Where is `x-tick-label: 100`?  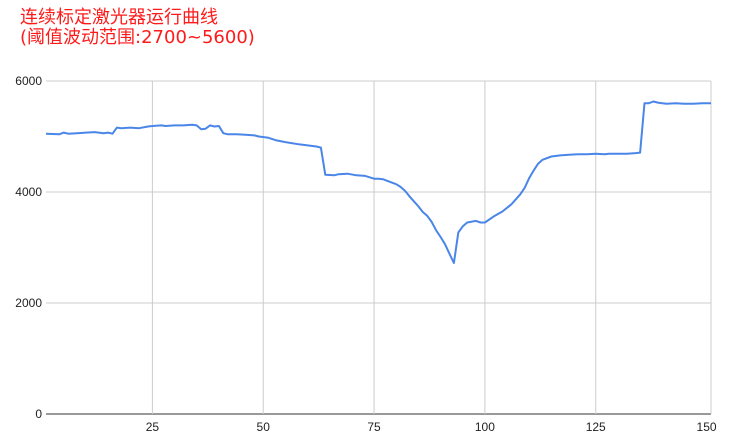 x-tick-label: 100 is located at coordinates (485, 427).